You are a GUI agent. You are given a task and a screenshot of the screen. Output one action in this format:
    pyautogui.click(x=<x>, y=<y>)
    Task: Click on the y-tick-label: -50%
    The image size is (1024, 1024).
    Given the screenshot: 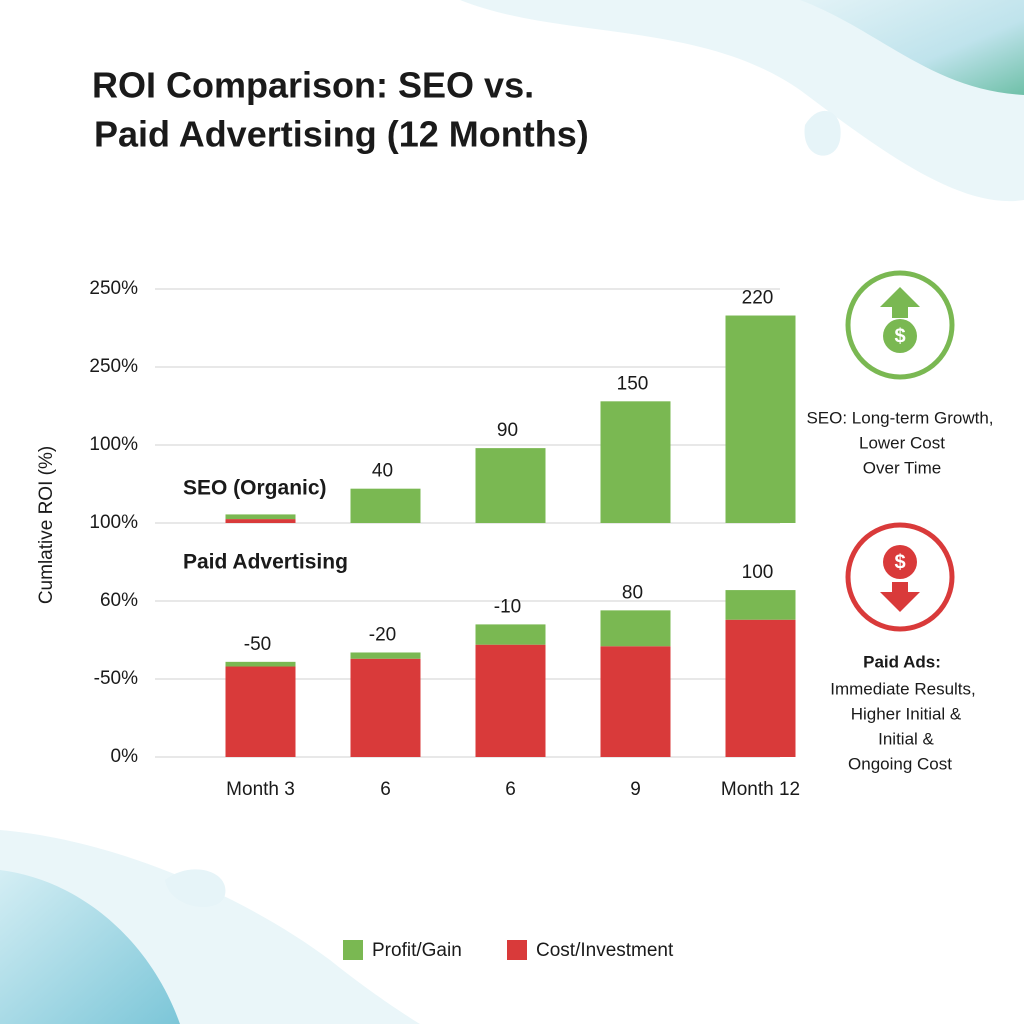 What is the action you would take?
    pyautogui.click(x=116, y=678)
    